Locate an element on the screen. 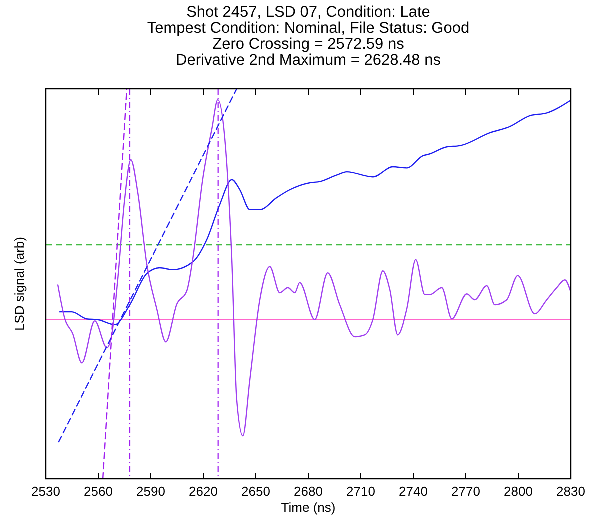 The image size is (589, 524). x-tick-label: 2650 is located at coordinates (256, 491).